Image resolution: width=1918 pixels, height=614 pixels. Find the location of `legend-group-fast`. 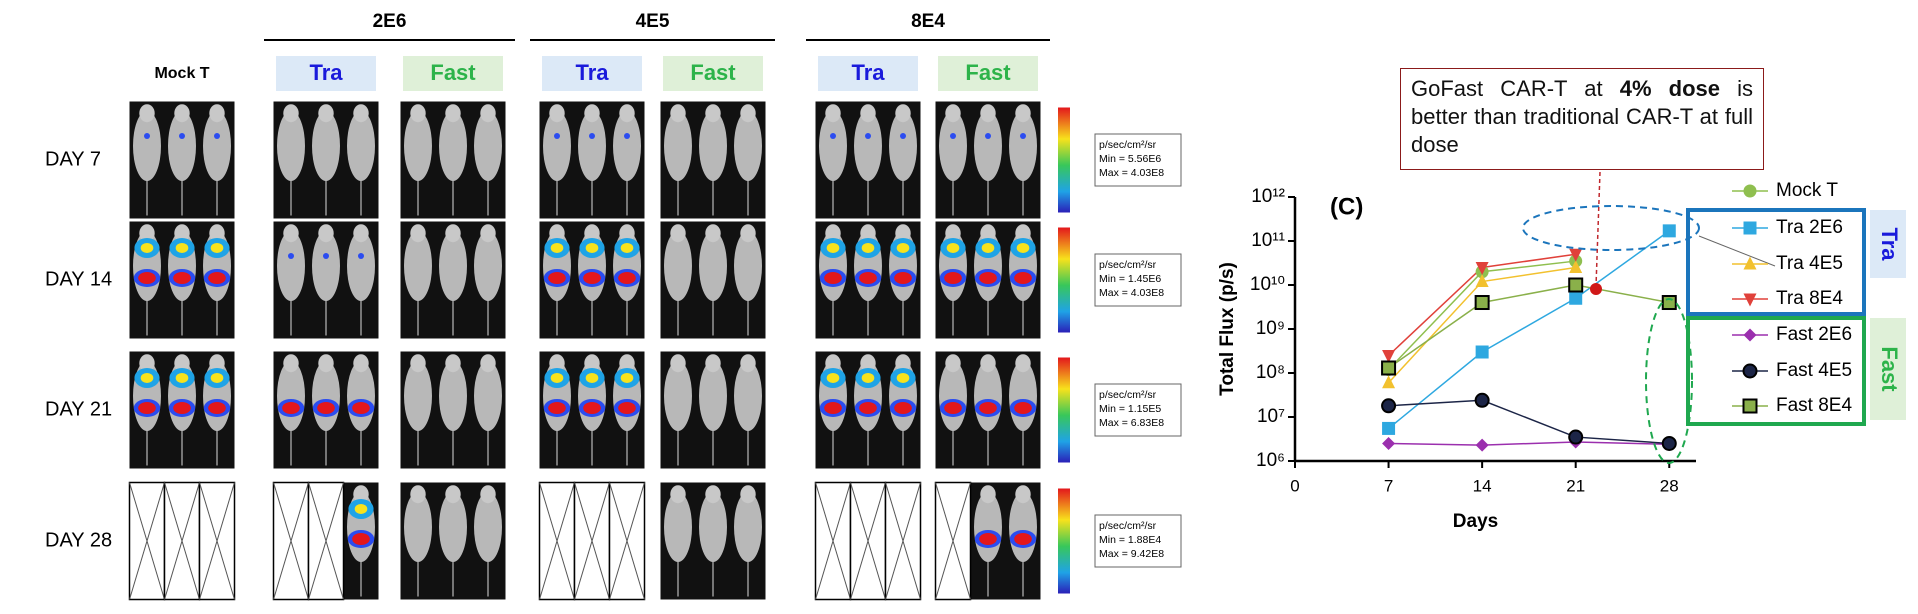

legend-group-fast is located at coordinates (1776, 371).